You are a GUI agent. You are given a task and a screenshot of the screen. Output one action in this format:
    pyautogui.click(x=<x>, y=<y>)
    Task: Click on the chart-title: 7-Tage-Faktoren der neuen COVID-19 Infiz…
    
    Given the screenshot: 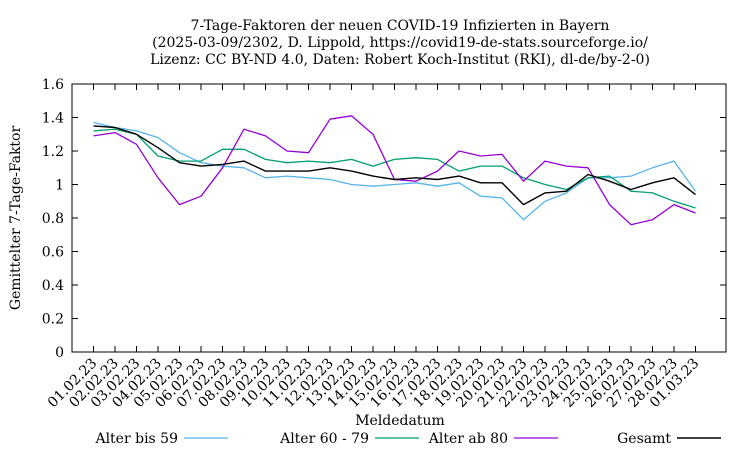 What is the action you would take?
    pyautogui.click(x=400, y=43)
    